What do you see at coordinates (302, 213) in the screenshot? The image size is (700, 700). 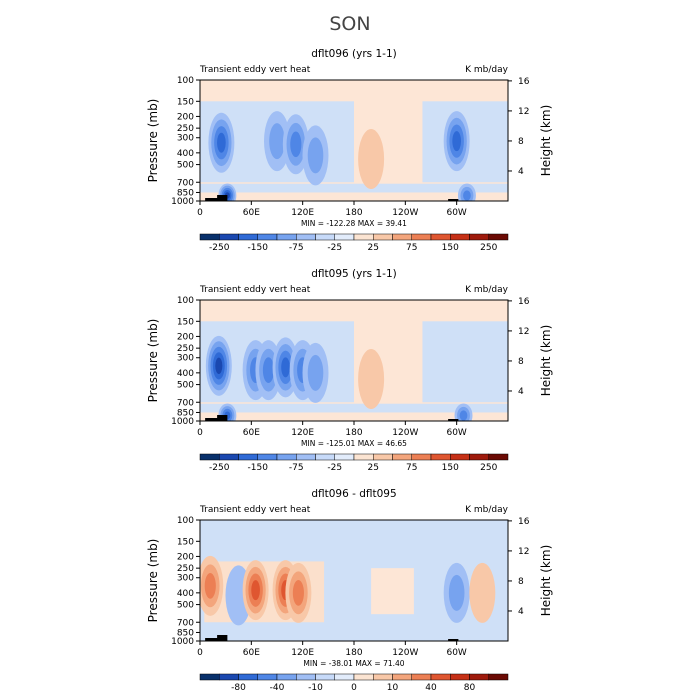 I see `x-tick-label: 120E` at bounding box center [302, 213].